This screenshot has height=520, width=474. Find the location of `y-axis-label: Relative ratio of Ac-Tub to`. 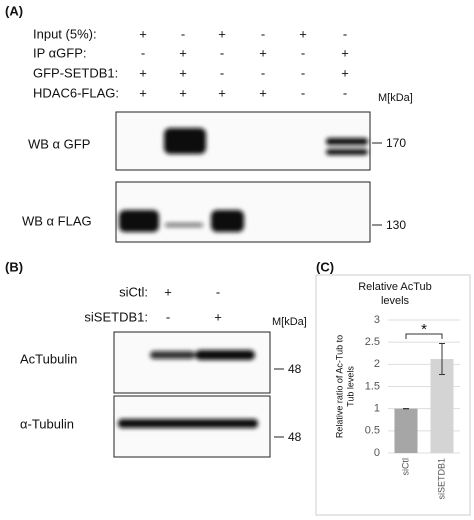

y-axis-label: Relative ratio of Ac-Tub to is located at coordinates (339, 386).